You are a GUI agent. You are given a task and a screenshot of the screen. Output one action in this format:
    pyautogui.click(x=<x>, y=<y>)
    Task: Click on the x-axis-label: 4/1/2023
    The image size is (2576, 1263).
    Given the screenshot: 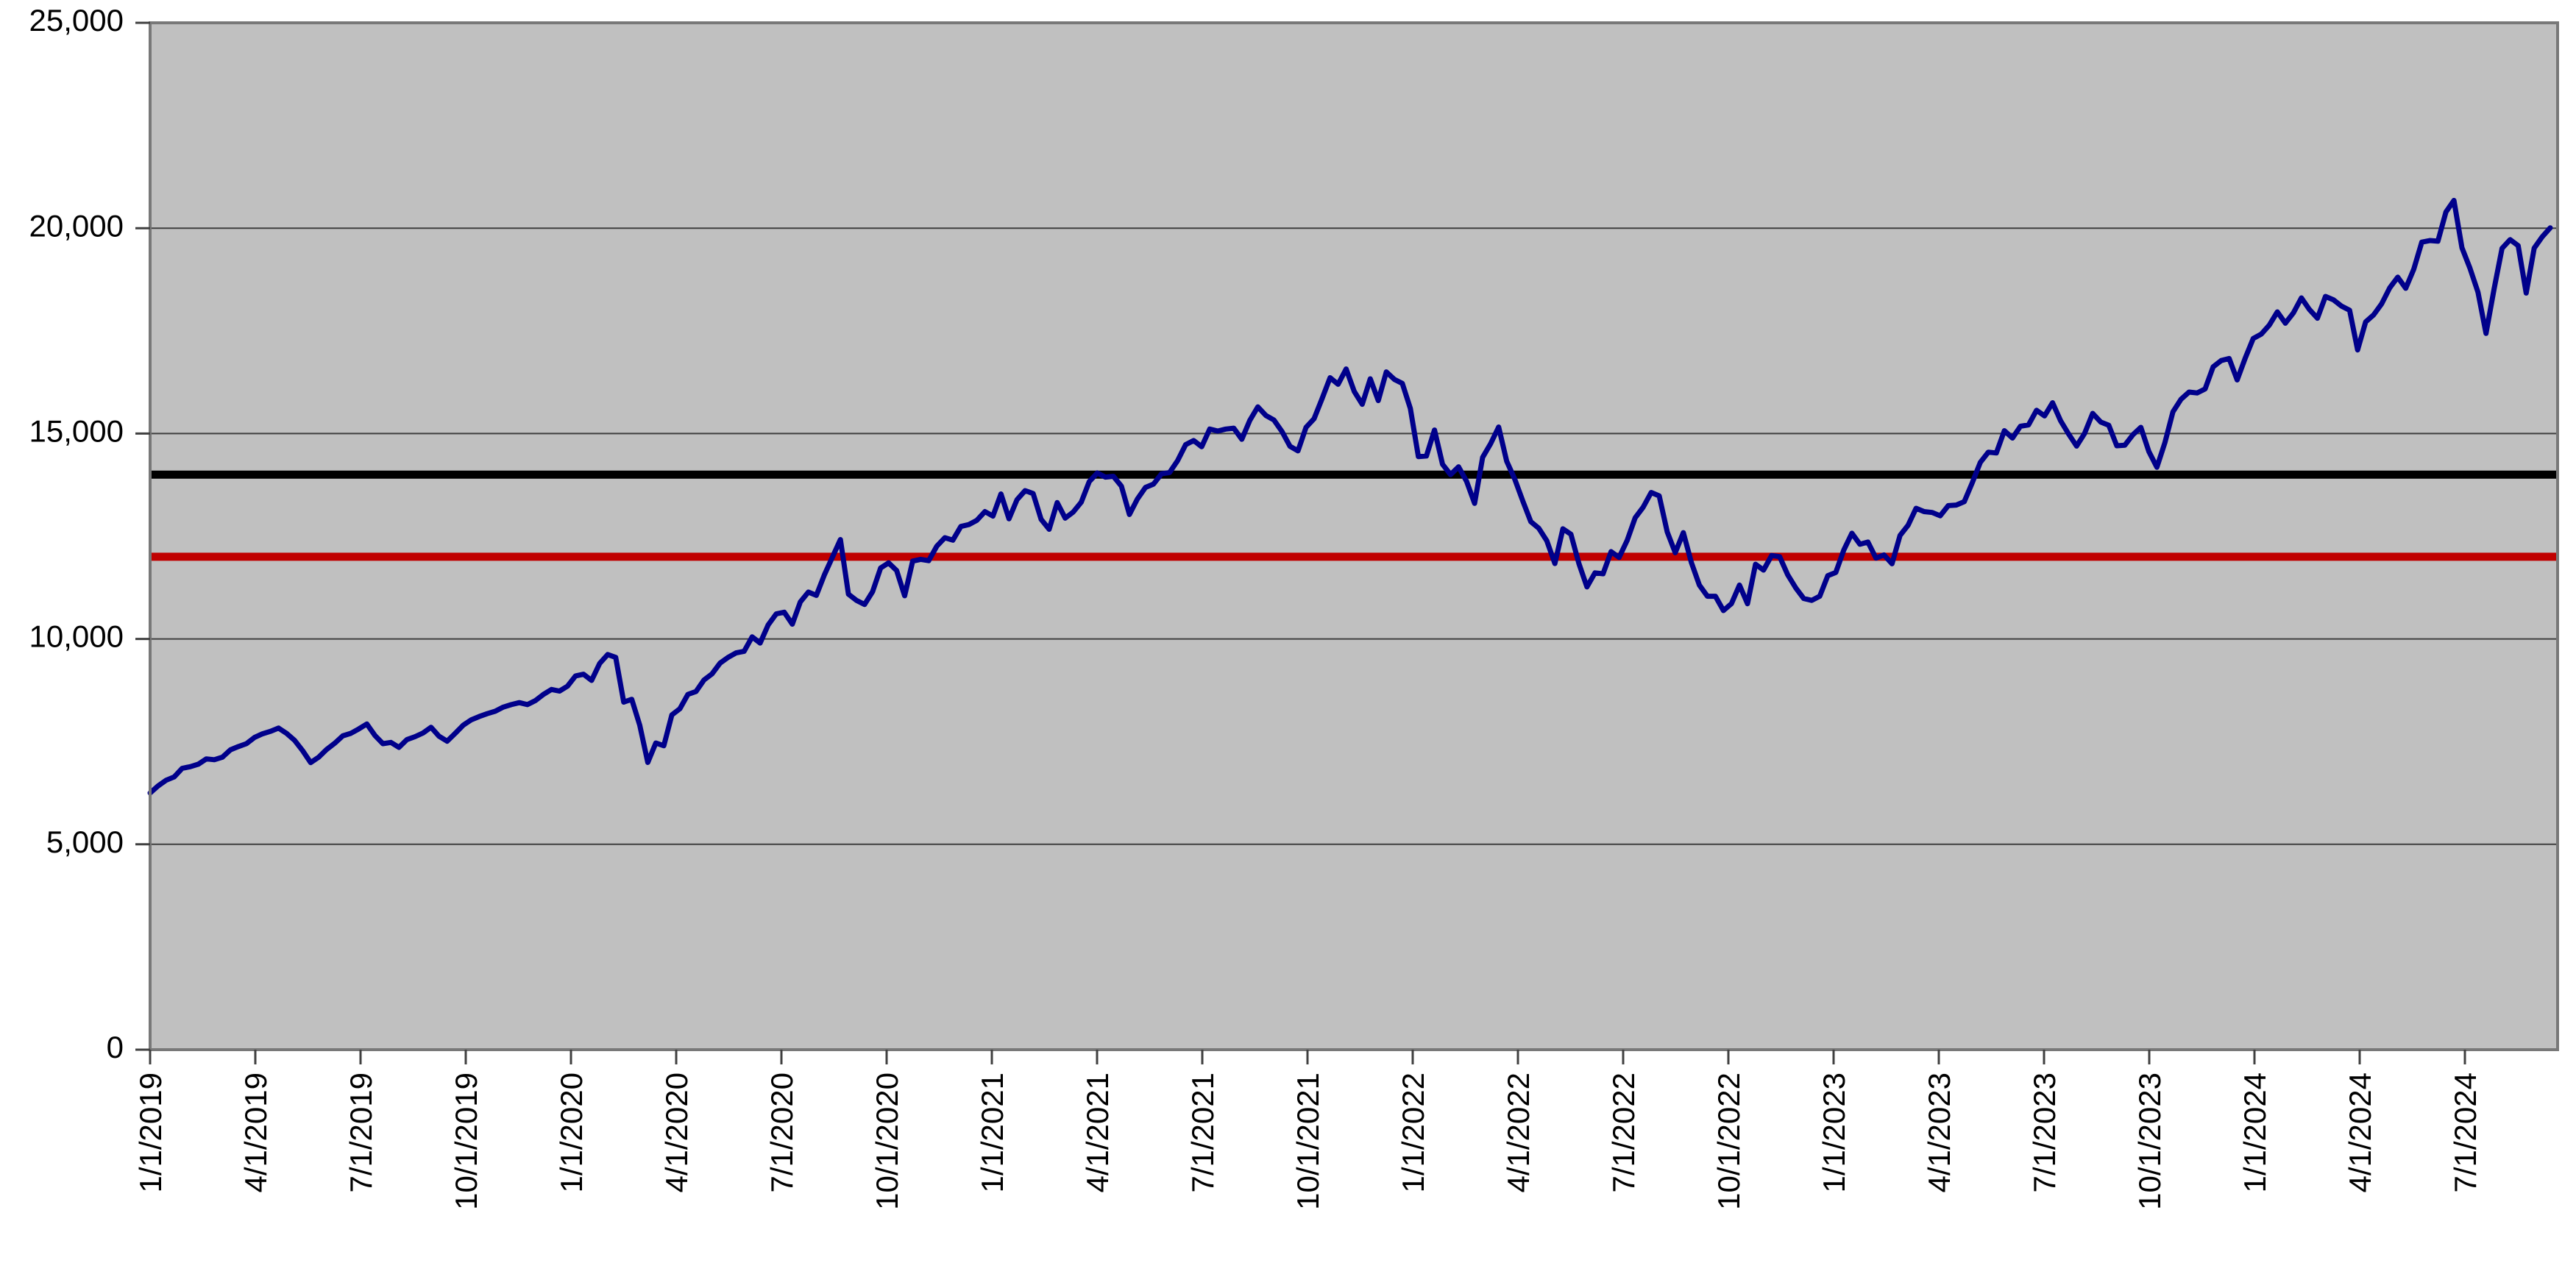 What is the action you would take?
    pyautogui.click(x=1939, y=1132)
    